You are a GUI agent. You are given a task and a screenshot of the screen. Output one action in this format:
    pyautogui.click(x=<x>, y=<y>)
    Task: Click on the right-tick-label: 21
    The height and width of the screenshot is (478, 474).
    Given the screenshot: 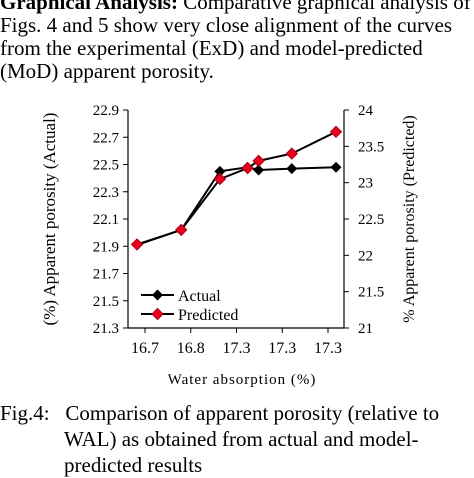 What is the action you would take?
    pyautogui.click(x=365, y=329)
    